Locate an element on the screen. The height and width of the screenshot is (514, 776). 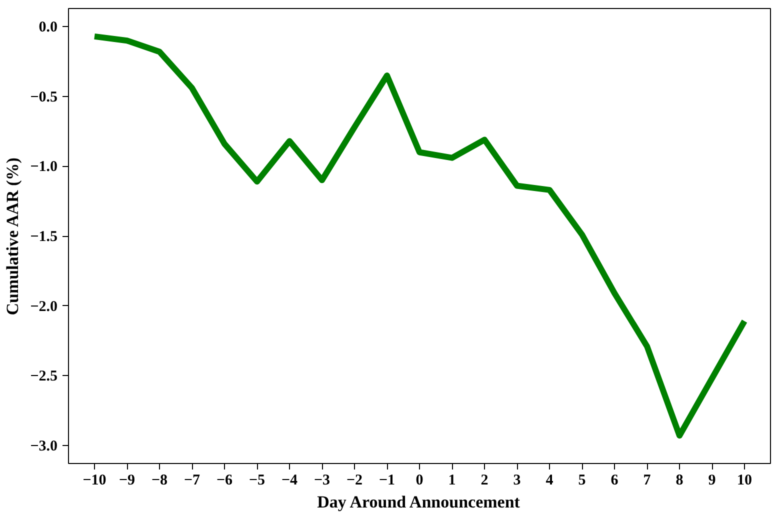
x-tick-label: −3 is located at coordinates (322, 480).